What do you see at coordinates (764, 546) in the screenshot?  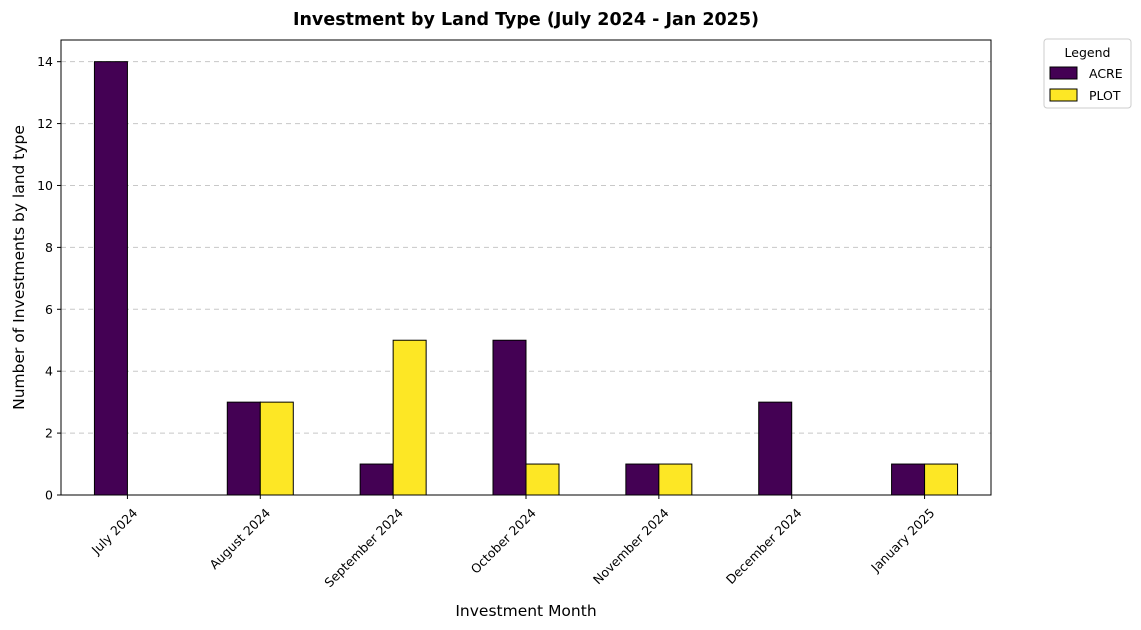 I see `x-tick-label: December 2024` at bounding box center [764, 546].